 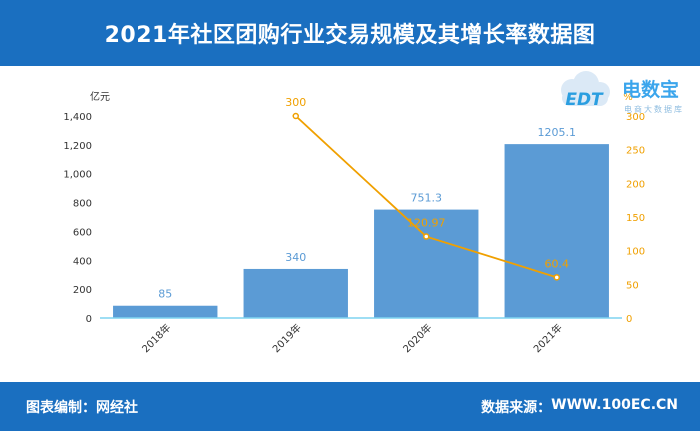 What do you see at coordinates (77, 146) in the screenshot?
I see `y-tick-left: 1,200` at bounding box center [77, 146].